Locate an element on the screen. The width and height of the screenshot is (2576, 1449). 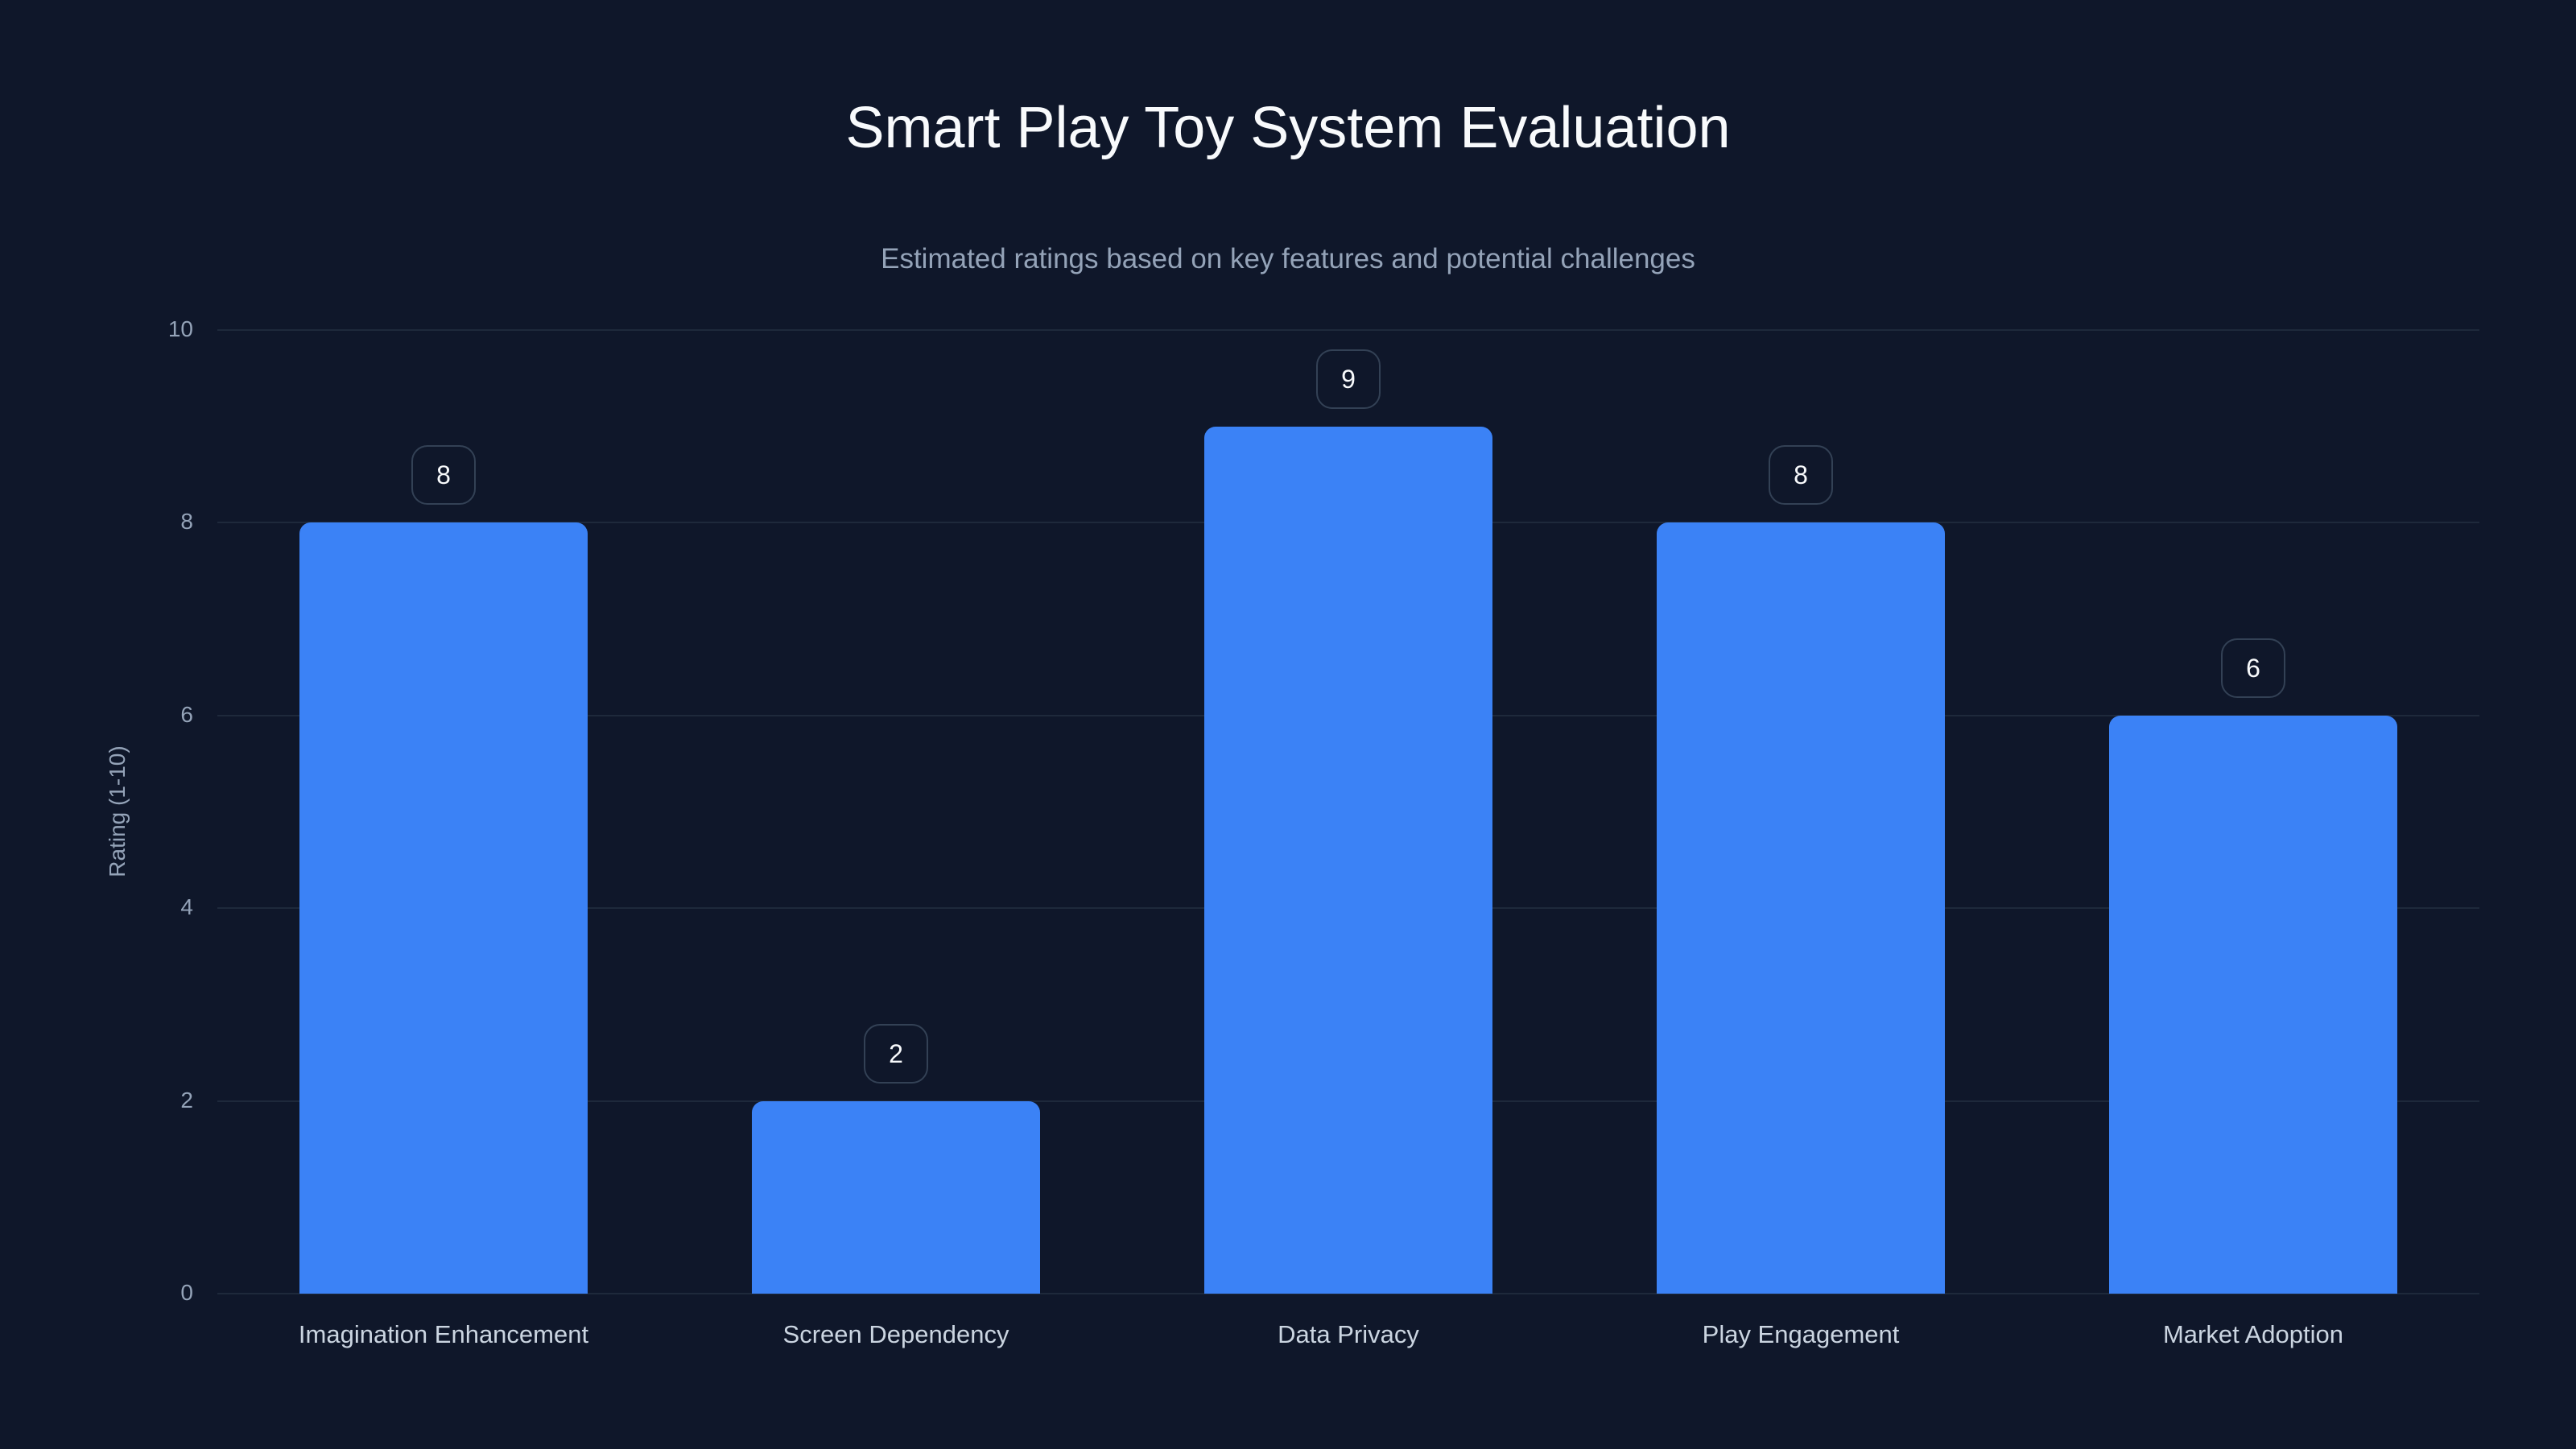
y-tick-label: 4 is located at coordinates (186, 907).